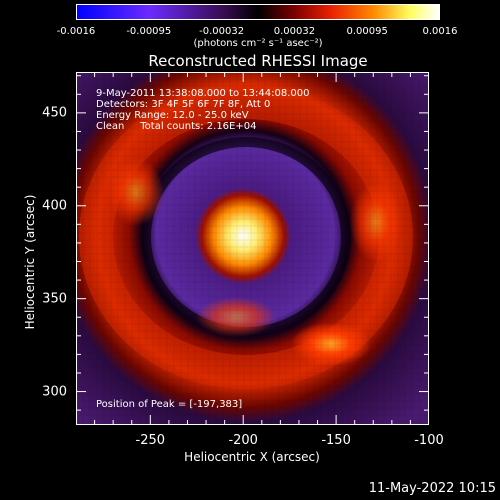  Describe the element at coordinates (203, 93) in the screenshot. I see `annotation-time-range: 9-May-2011 13:38:08.000 to 13:44:08.000` at that location.